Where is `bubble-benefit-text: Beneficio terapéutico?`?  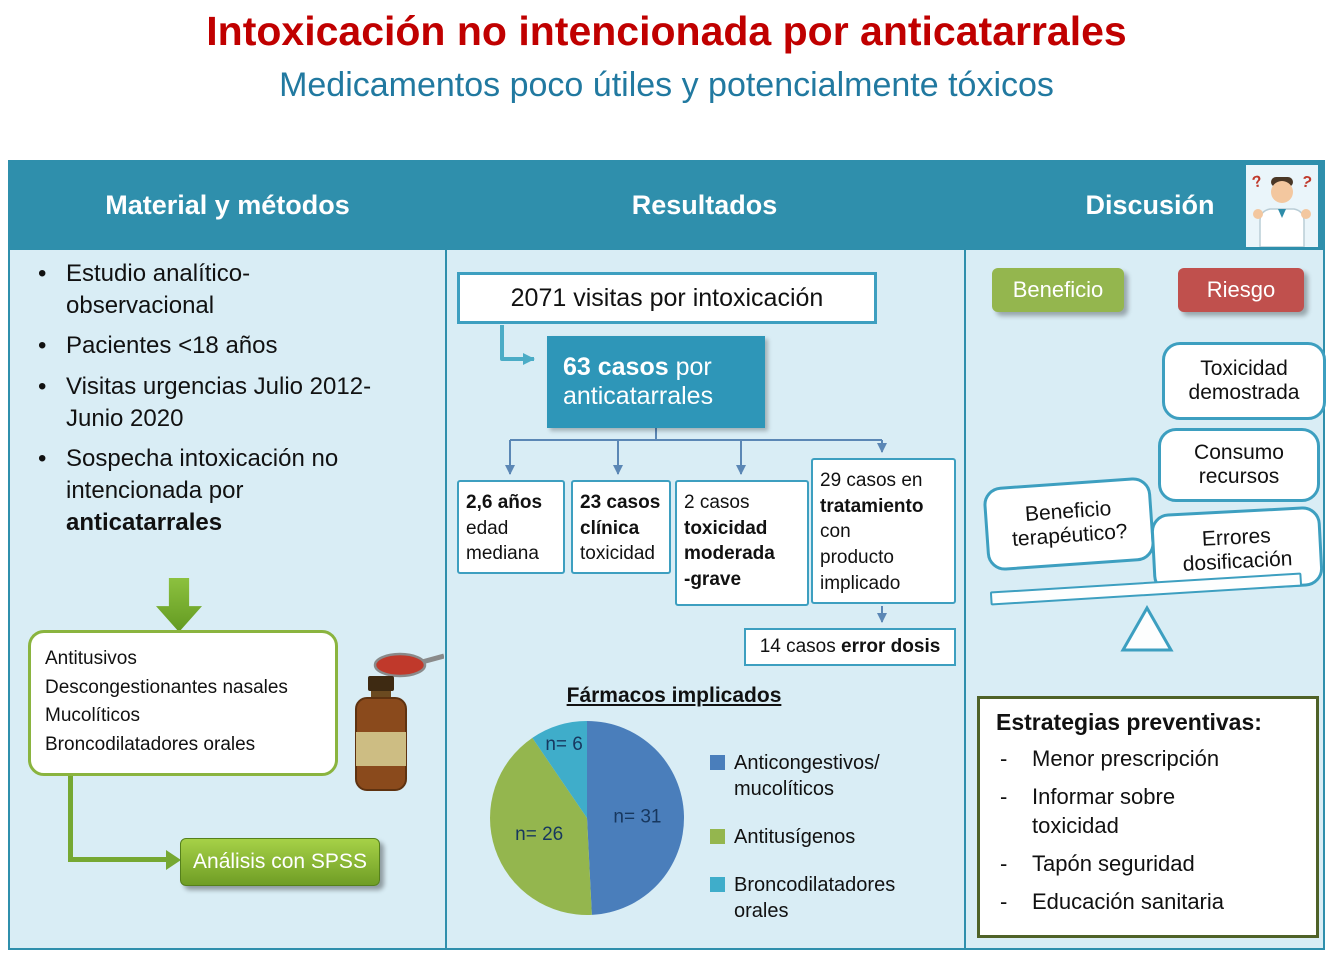
bubble-benefit-text: Beneficio terapéutico? is located at coordinates (1070, 524).